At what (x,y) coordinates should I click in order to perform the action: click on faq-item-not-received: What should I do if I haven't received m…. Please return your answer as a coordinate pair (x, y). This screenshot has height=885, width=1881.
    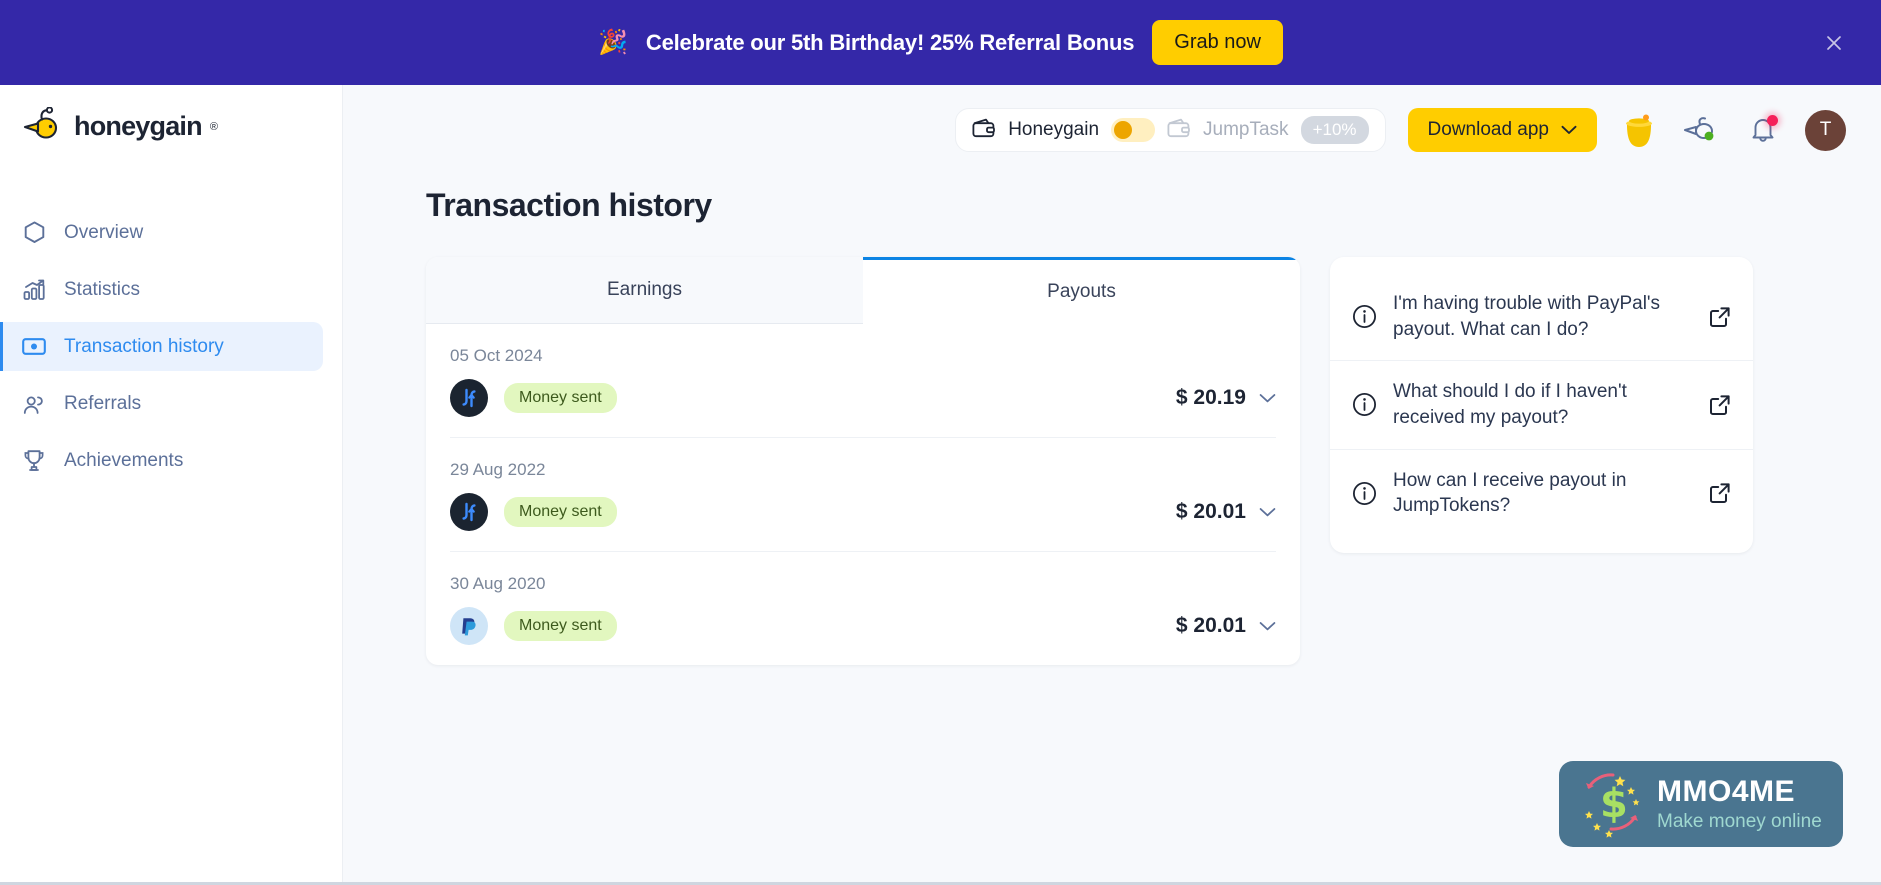
    Looking at the image, I should click on (1541, 405).